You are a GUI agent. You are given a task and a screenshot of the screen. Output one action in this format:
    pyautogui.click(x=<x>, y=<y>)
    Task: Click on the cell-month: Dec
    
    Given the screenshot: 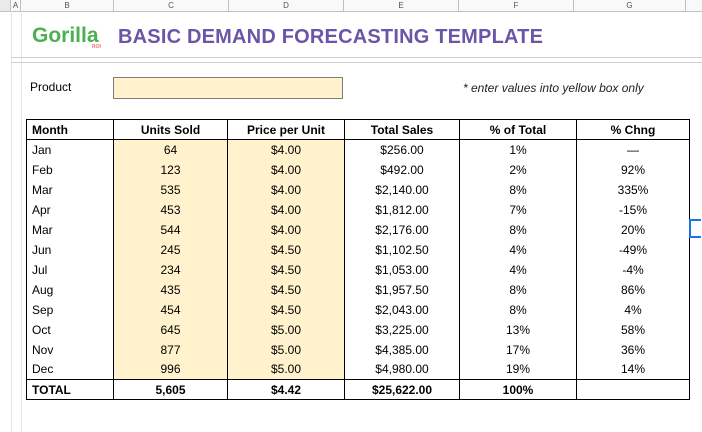 What is the action you would take?
    pyautogui.click(x=70, y=369)
    